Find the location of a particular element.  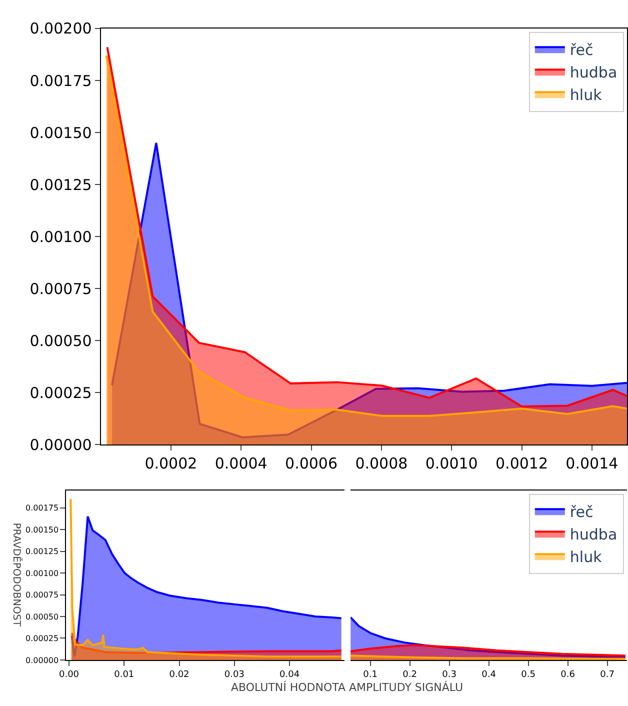

x-tick-label: 0.01 is located at coordinates (124, 675).